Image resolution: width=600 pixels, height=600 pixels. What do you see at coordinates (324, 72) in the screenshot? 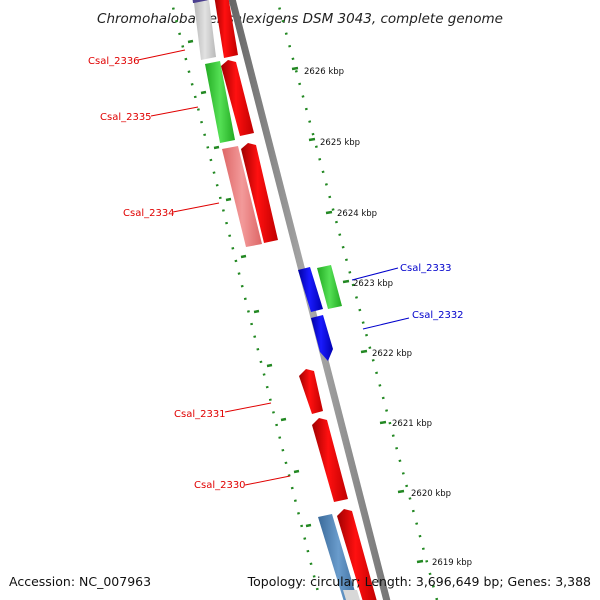
I see `kbp-label-2626: 2626 kbp` at bounding box center [324, 72].